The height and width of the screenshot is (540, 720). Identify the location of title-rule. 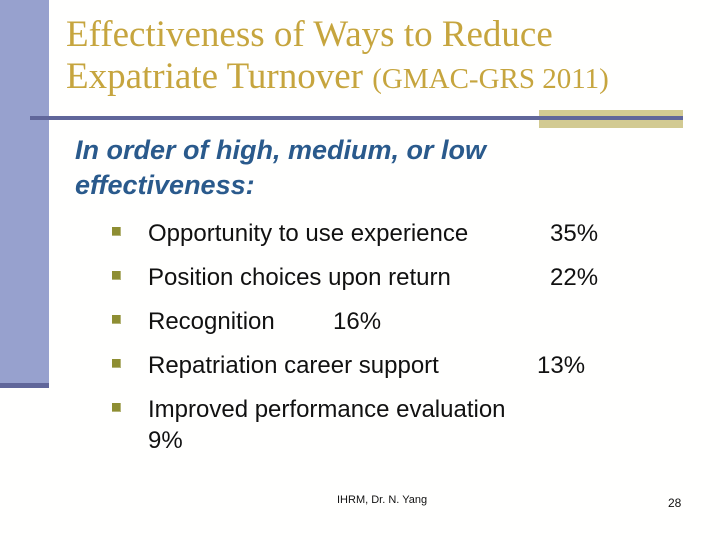
(356, 118).